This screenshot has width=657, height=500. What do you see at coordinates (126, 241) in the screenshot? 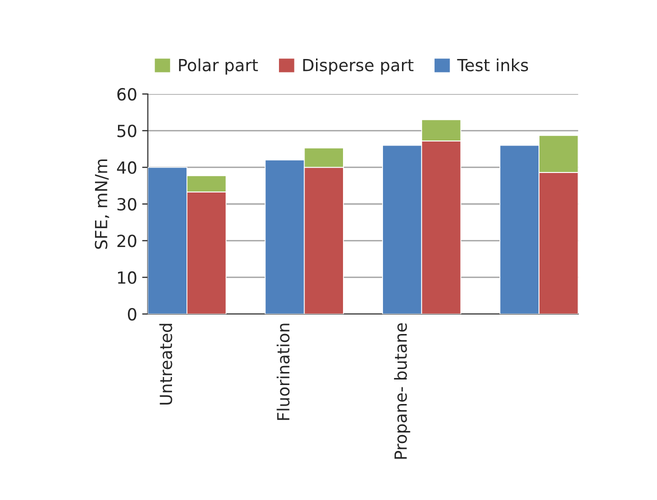
I see `y-tick-label: 20` at bounding box center [126, 241].